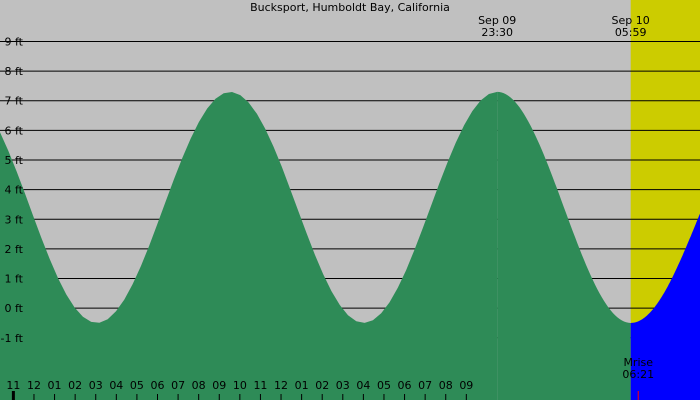 Image resolution: width=700 pixels, height=400 pixels. What do you see at coordinates (497, 20) in the screenshot?
I see `extreme-date-label: Sep 09` at bounding box center [497, 20].